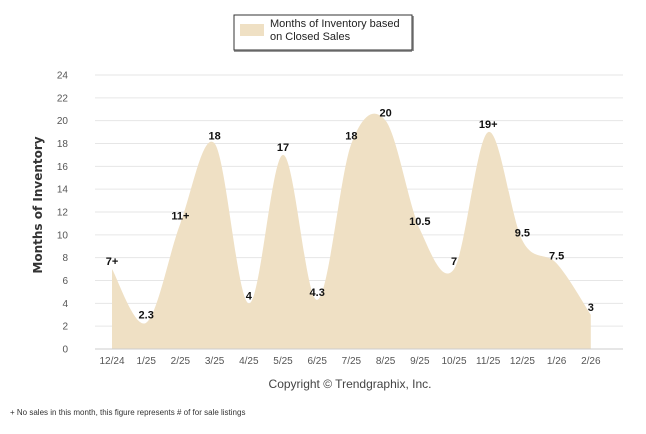 The width and height of the screenshot is (646, 434). Describe the element at coordinates (591, 308) in the screenshot. I see `data-label: 3` at that location.